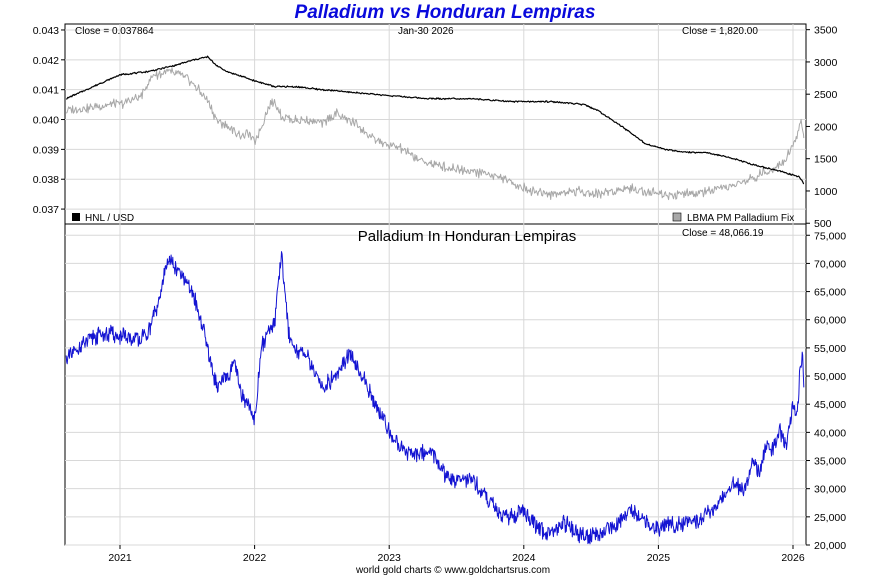 This screenshot has height=575, width=890. What do you see at coordinates (46, 150) in the screenshot?
I see `left-tick-label: 0.039` at bounding box center [46, 150].